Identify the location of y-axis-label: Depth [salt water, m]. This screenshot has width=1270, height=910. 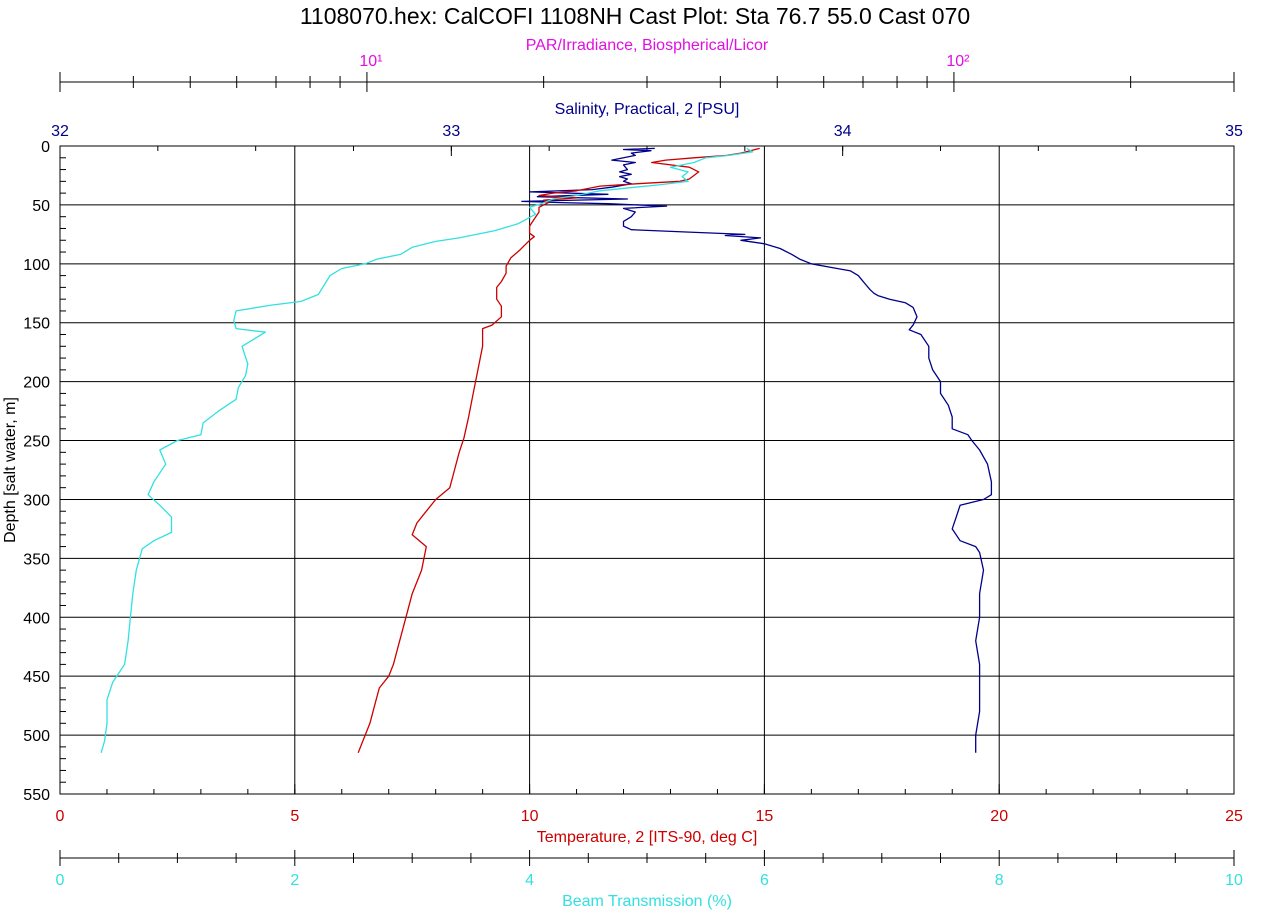
(10, 470).